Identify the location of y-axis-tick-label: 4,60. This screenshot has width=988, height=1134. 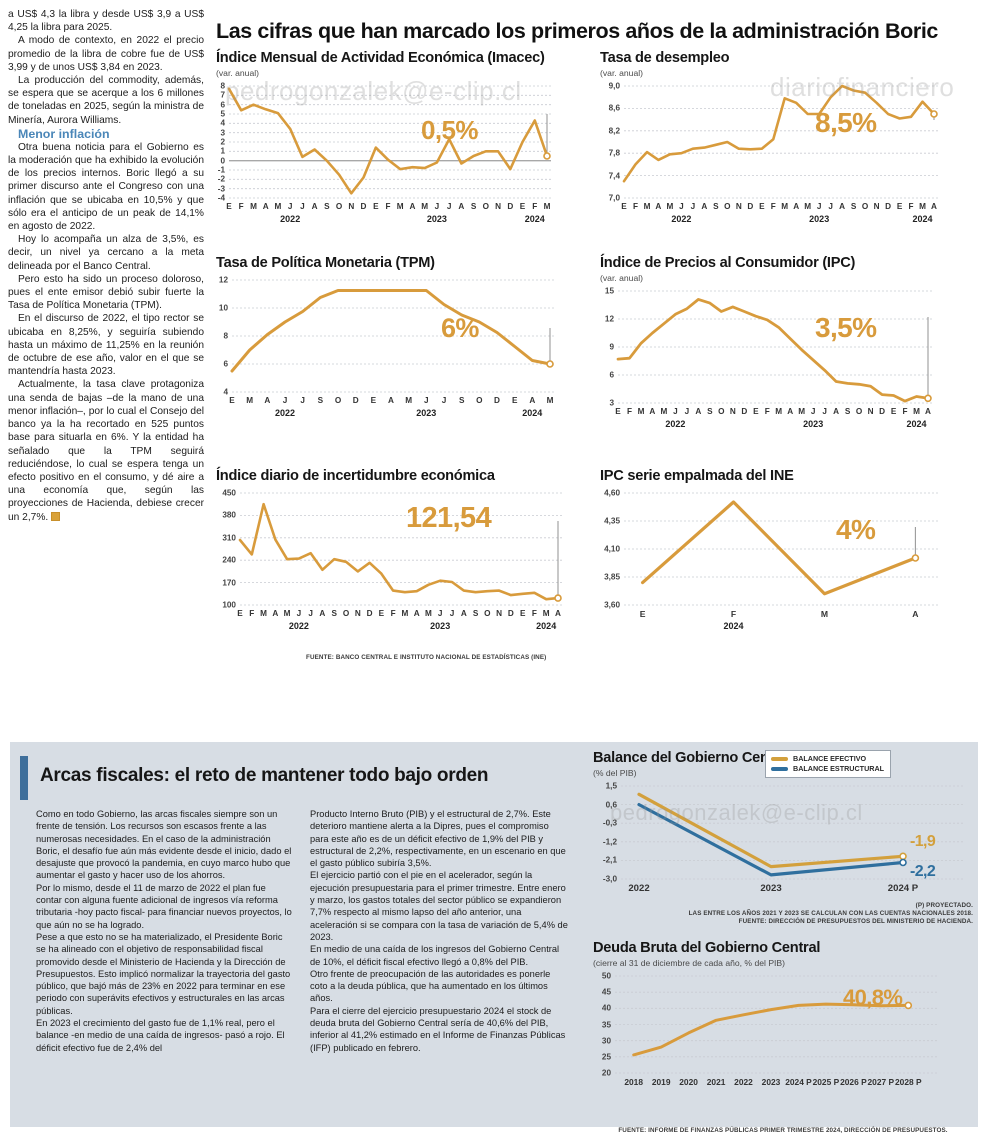
(612, 493).